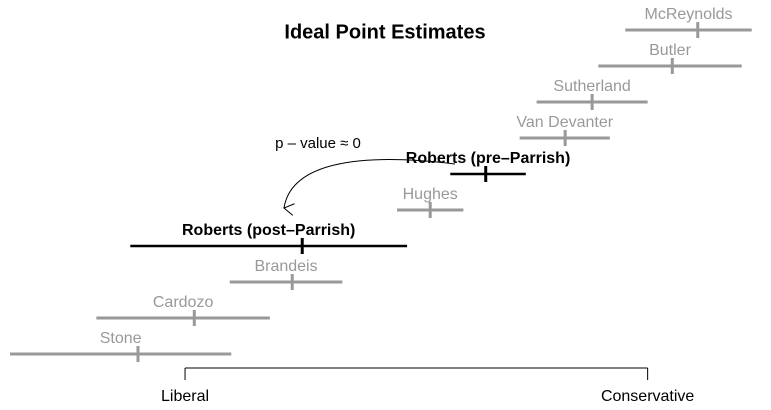  Describe the element at coordinates (318, 143) in the screenshot. I see `annotation: p – value ≈ 0` at that location.